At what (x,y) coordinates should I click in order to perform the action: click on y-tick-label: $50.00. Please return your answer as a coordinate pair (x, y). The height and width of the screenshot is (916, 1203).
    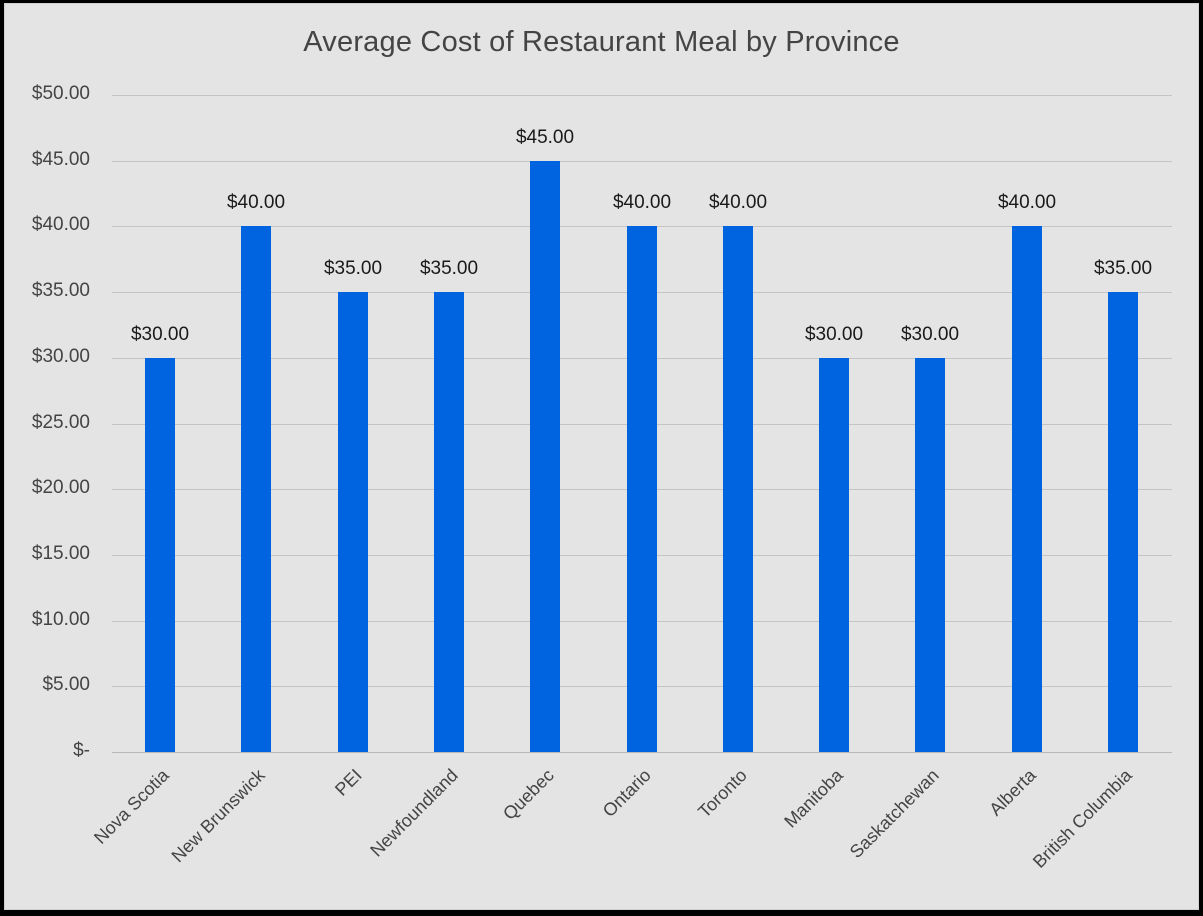
    Looking at the image, I should click on (60, 93).